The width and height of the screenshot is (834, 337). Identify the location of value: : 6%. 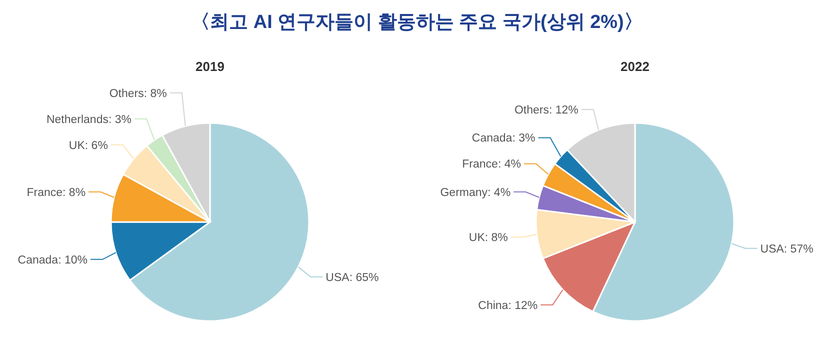
(96, 146).